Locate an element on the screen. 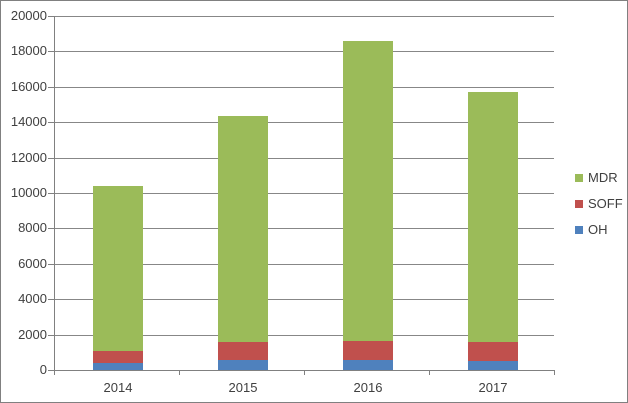 This screenshot has width=628, height=403. legend-swatch-oh is located at coordinates (579, 230).